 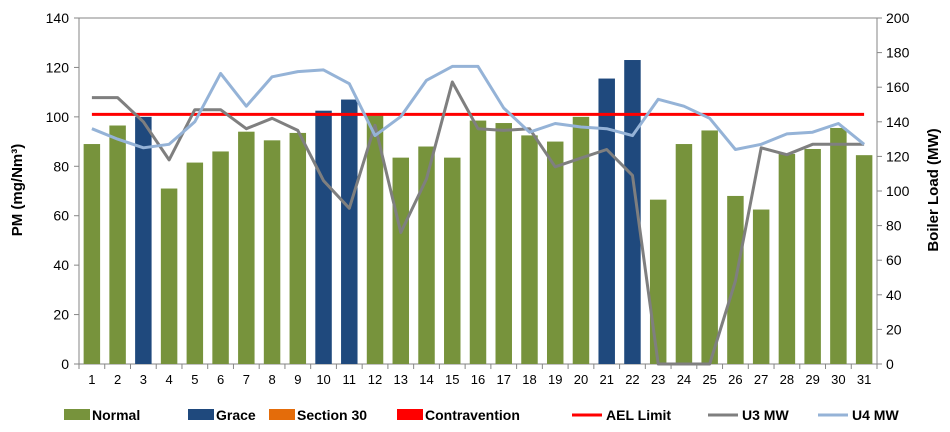 I want to click on x-tick-label: 29, so click(x=812, y=379).